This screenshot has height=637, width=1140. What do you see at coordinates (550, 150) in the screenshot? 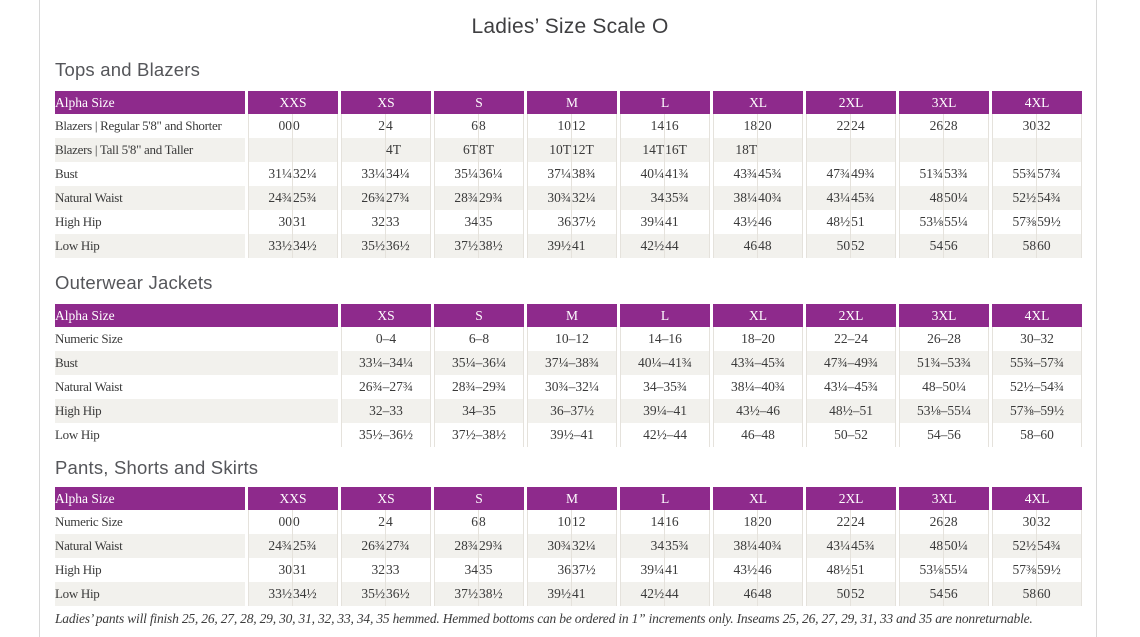
I see `value-cell: 10T` at bounding box center [550, 150].